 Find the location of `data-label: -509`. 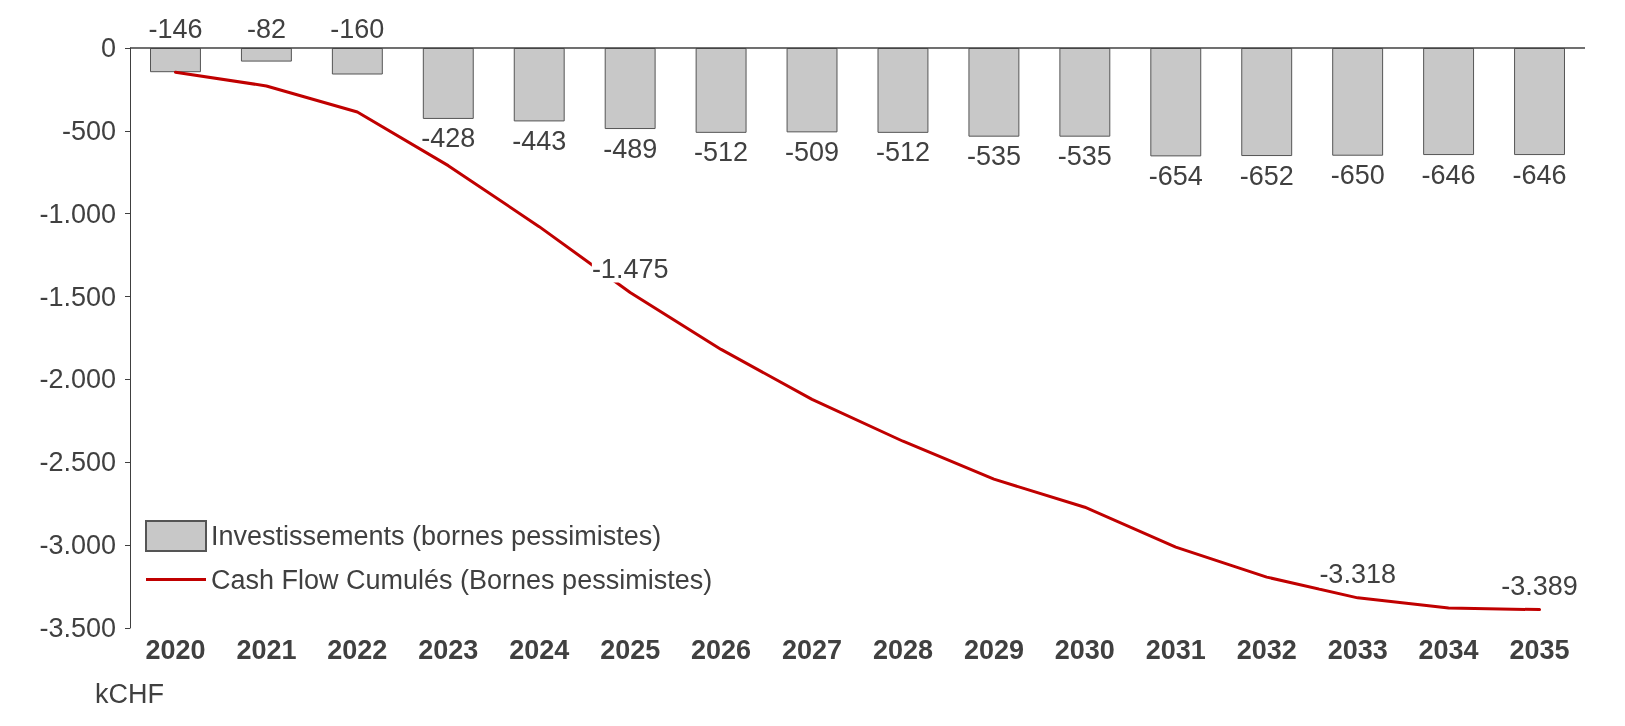

data-label: -509 is located at coordinates (812, 151).